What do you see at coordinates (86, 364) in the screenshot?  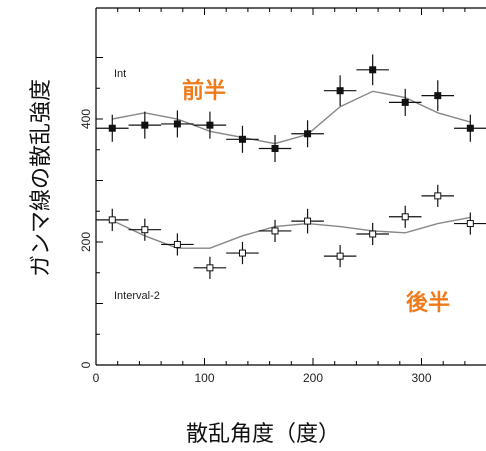 I see `y-tick-label: 0` at bounding box center [86, 364].